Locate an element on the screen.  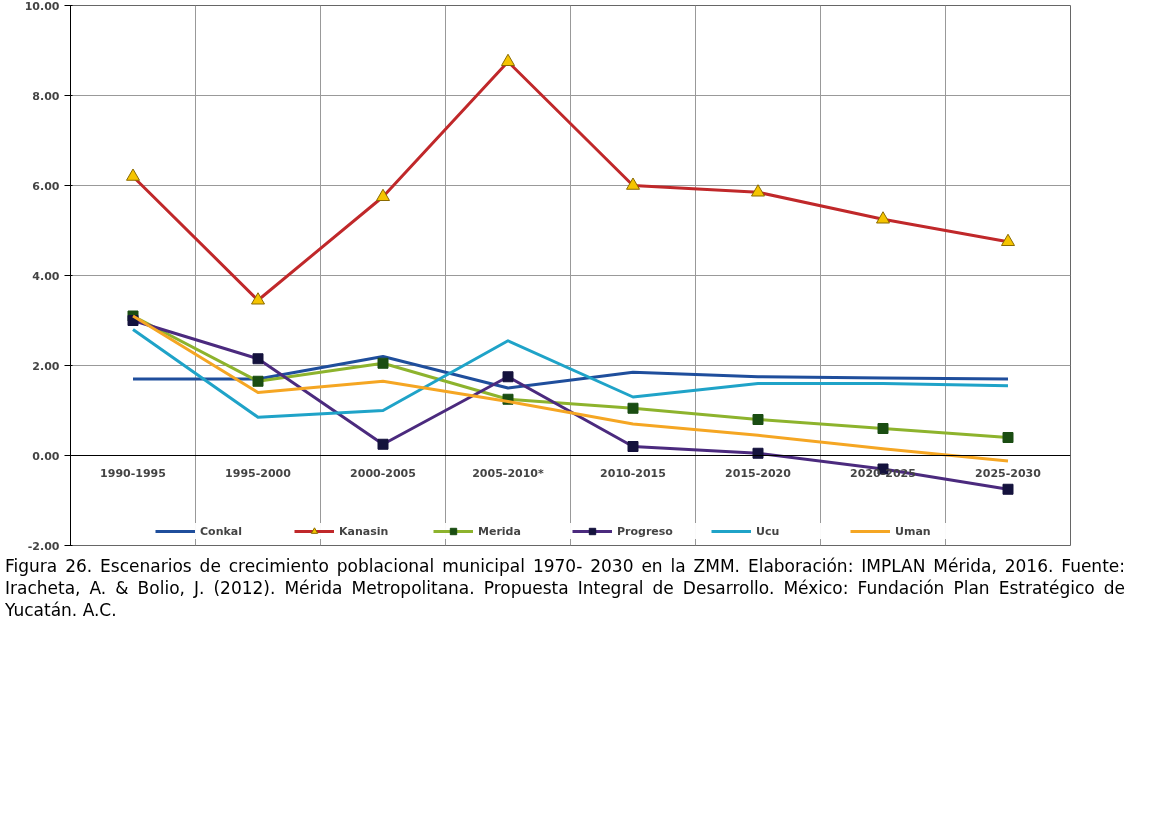
legend-label: Uman is located at coordinates (913, 531).